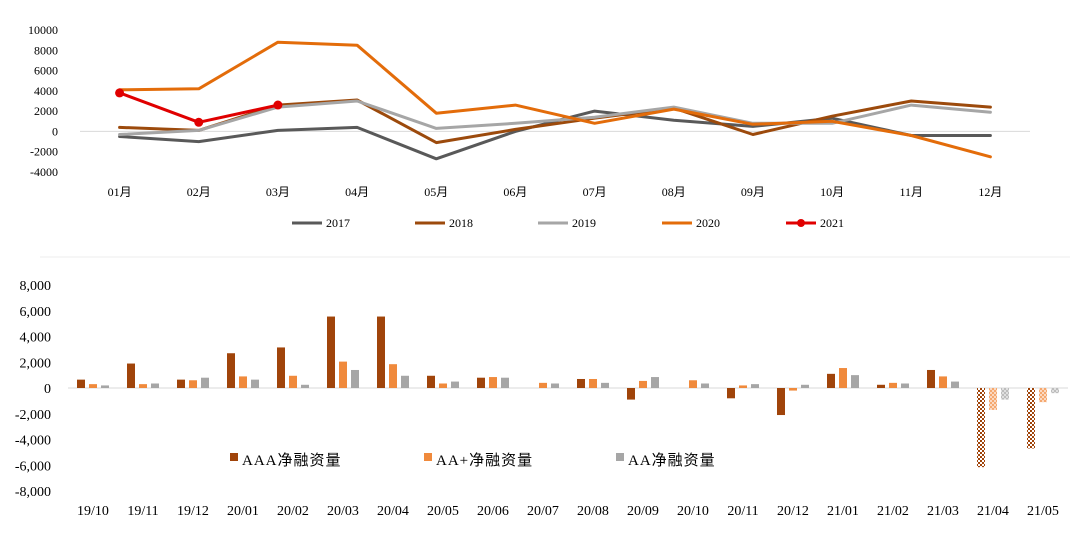 Image resolution: width=1080 pixels, height=556 pixels. I want to click on x-tick-label: 21/03, so click(943, 511).